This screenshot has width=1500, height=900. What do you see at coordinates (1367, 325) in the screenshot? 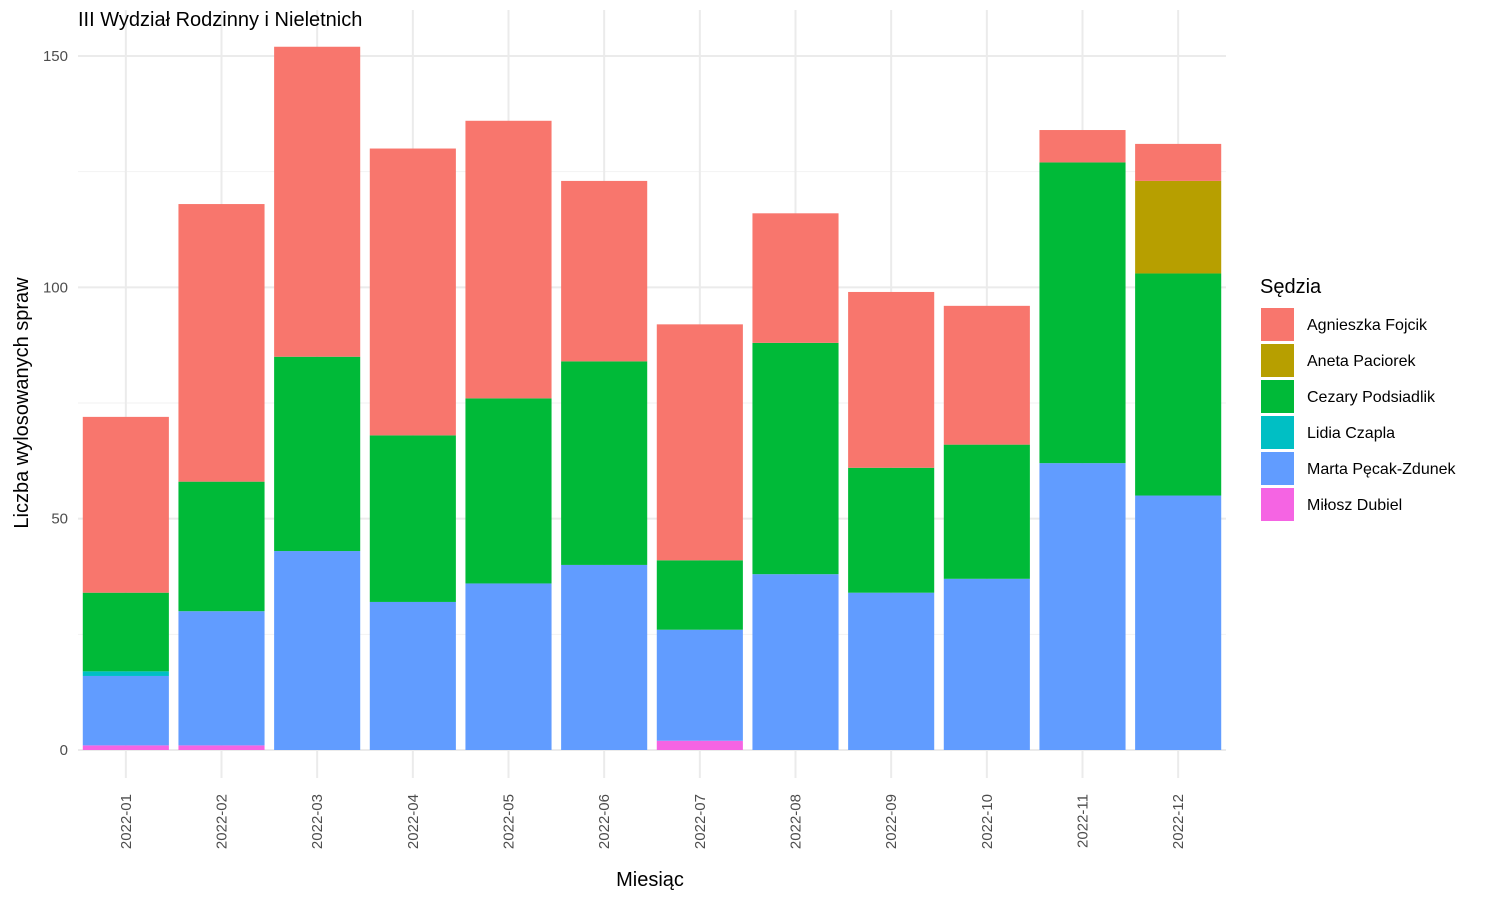
I see `legend-label: Agnieszka Fojcik` at bounding box center [1367, 325].